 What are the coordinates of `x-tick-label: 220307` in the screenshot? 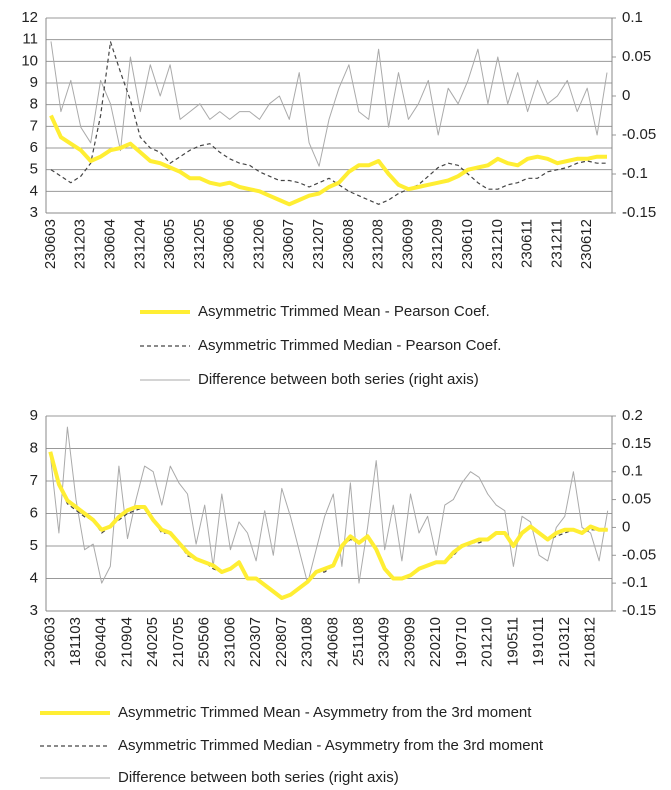 It's located at (255, 642).